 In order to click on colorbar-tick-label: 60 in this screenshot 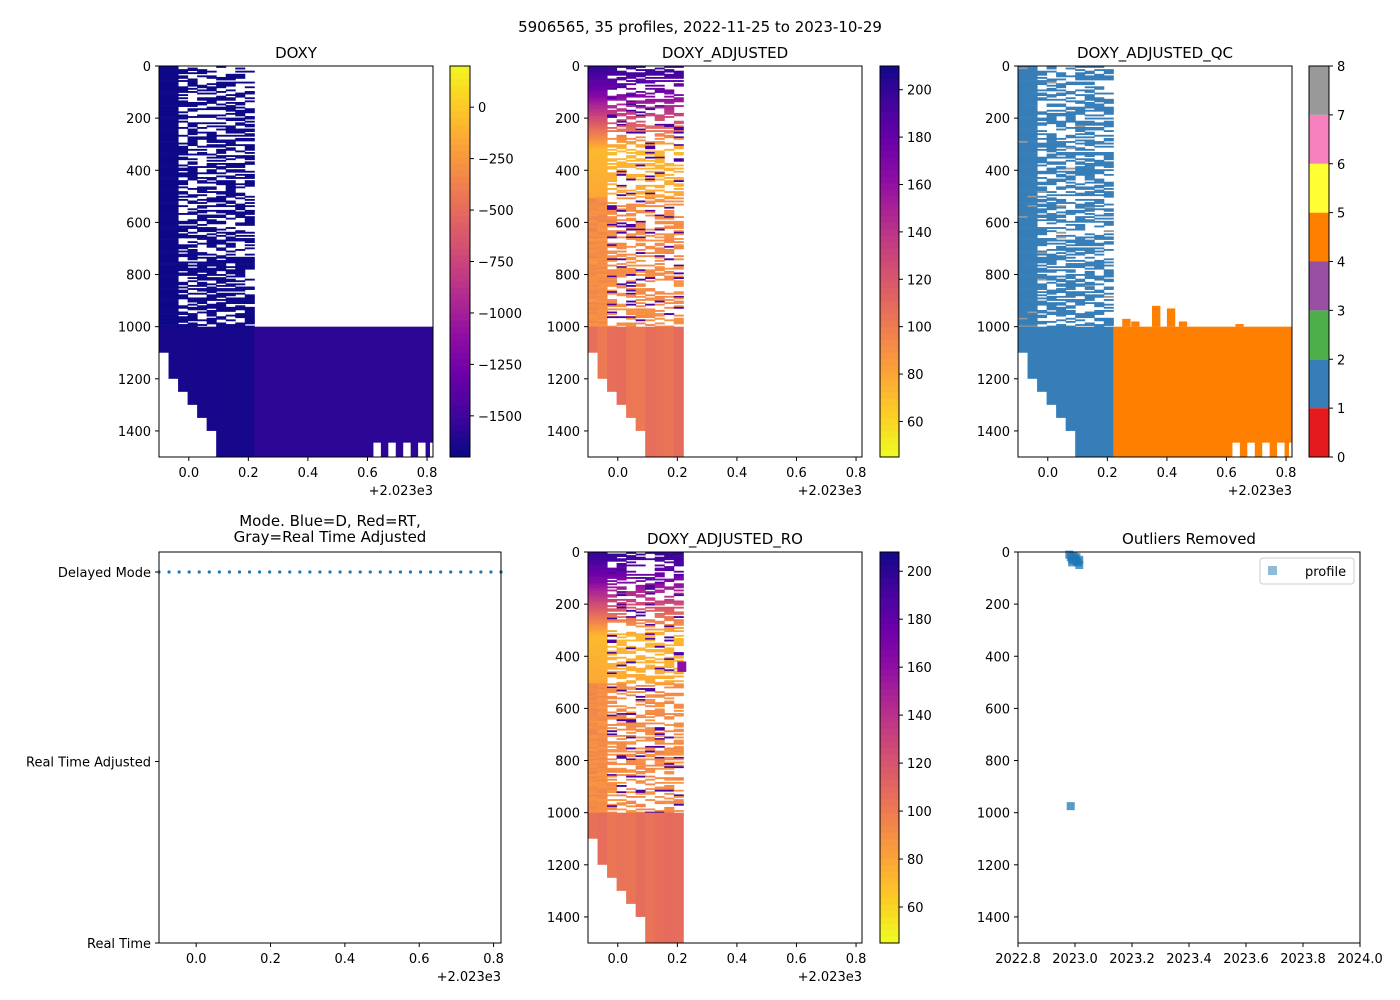, I will do `click(915, 422)`.